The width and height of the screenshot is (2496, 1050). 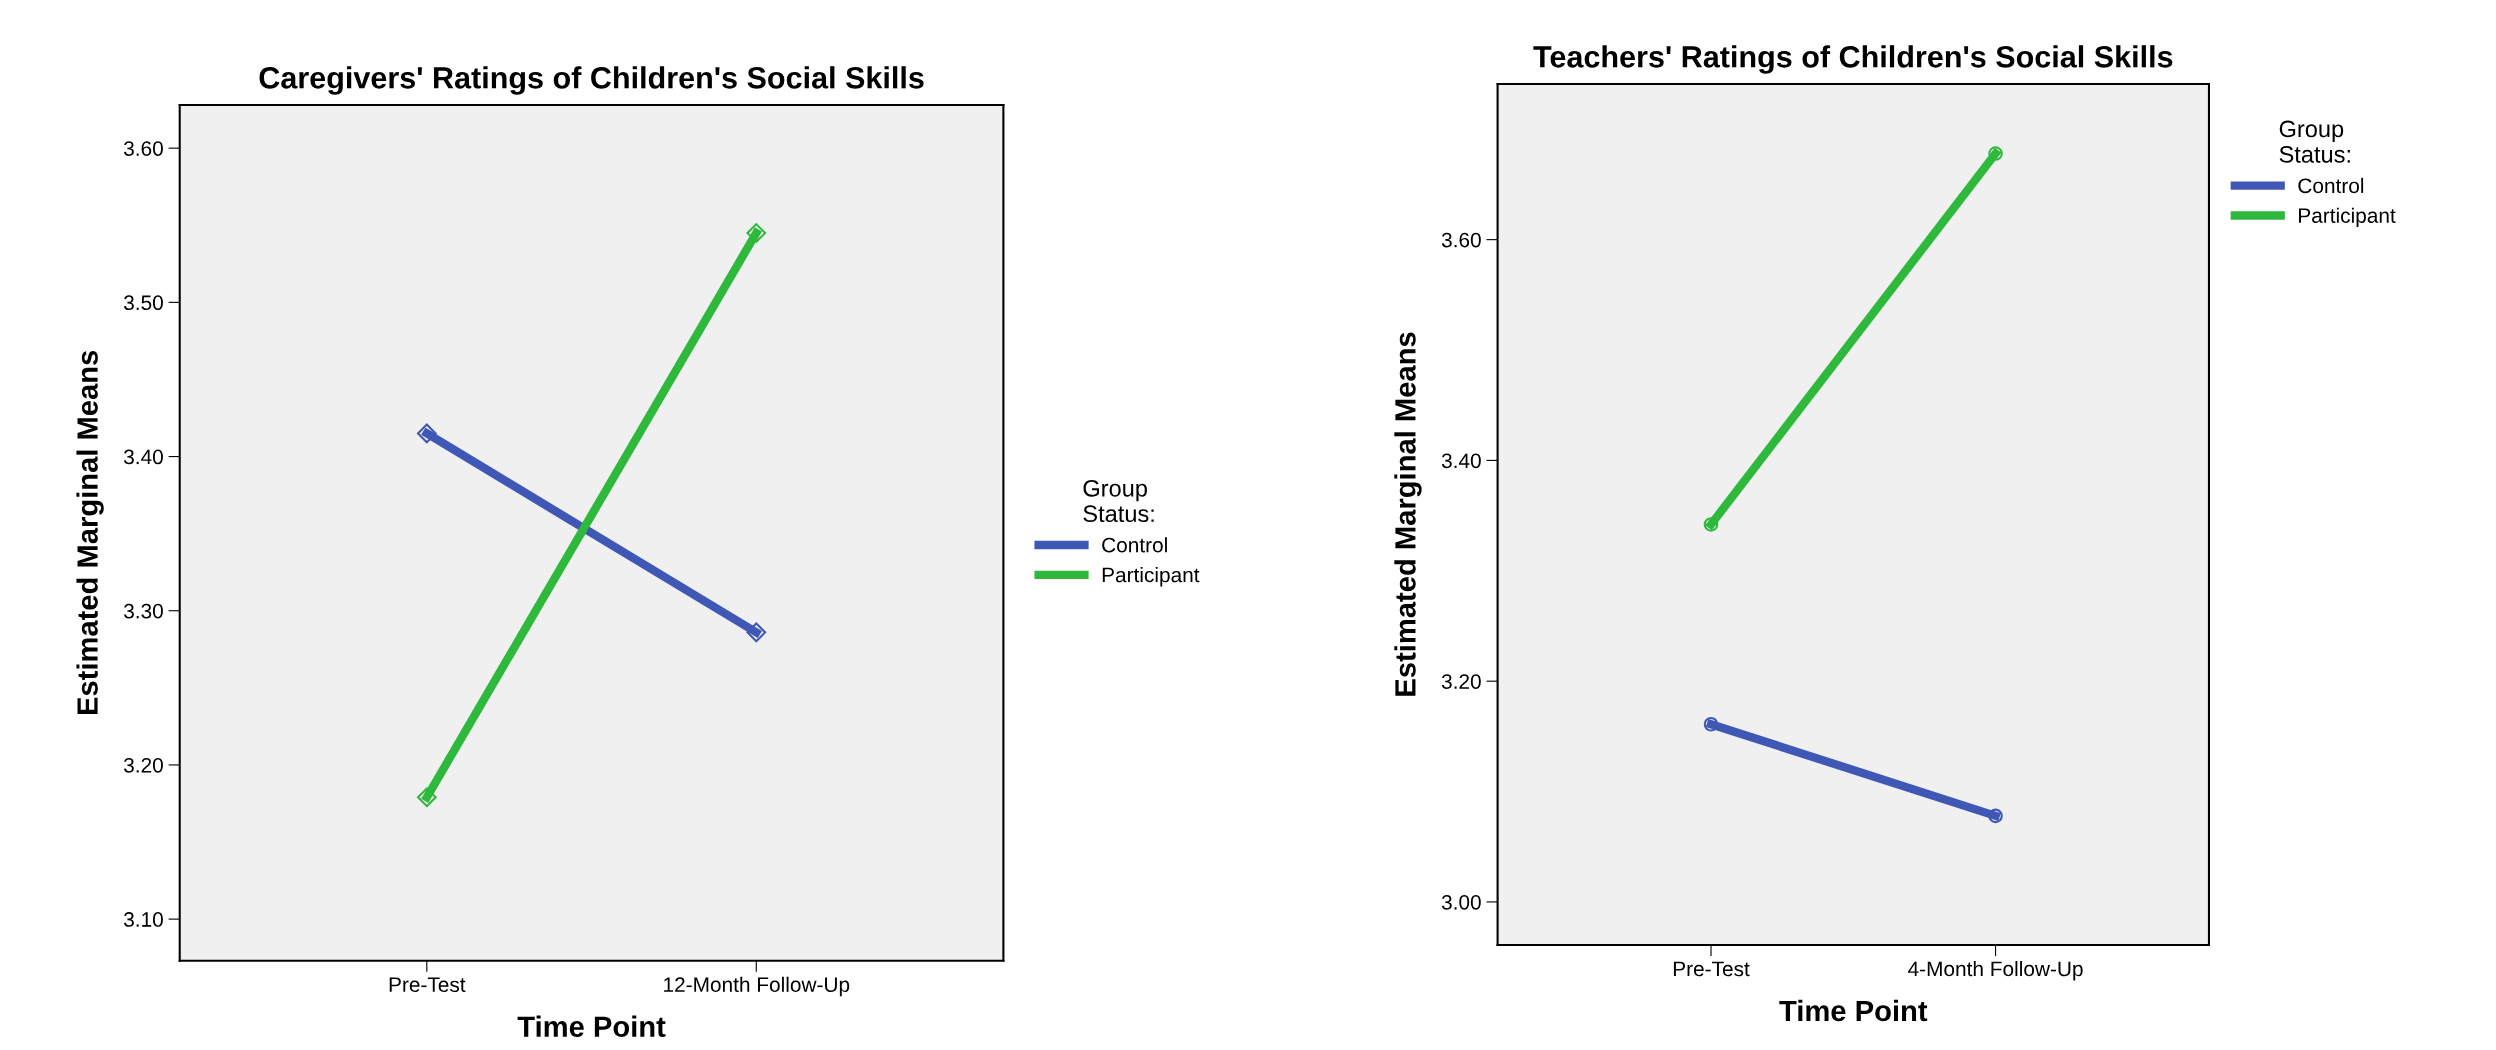 What do you see at coordinates (143, 919) in the screenshot?
I see `y-tick-label: 3.10` at bounding box center [143, 919].